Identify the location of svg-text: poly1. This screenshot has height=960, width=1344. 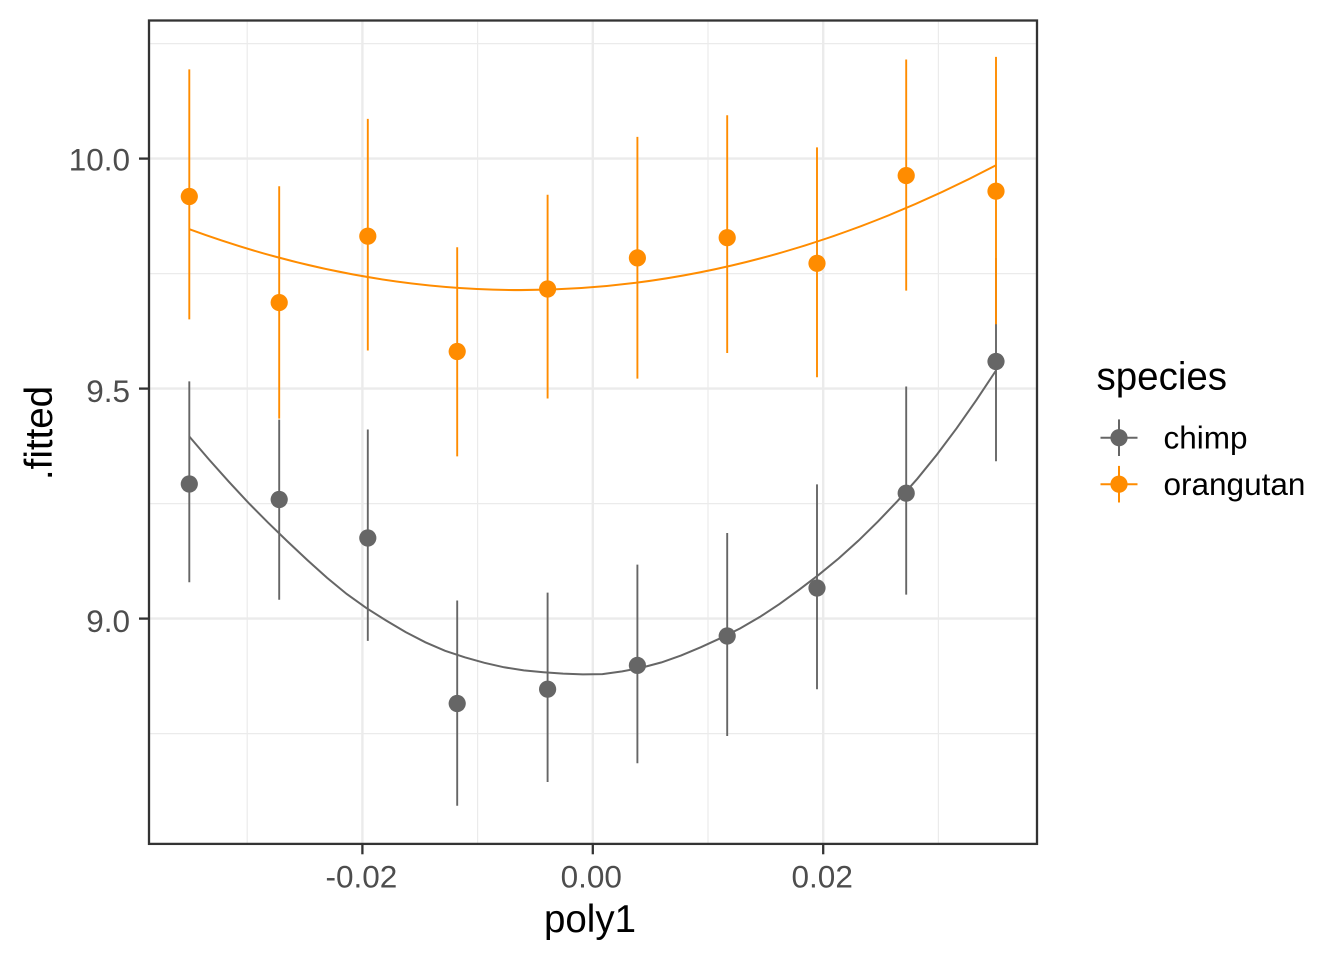
(590, 919).